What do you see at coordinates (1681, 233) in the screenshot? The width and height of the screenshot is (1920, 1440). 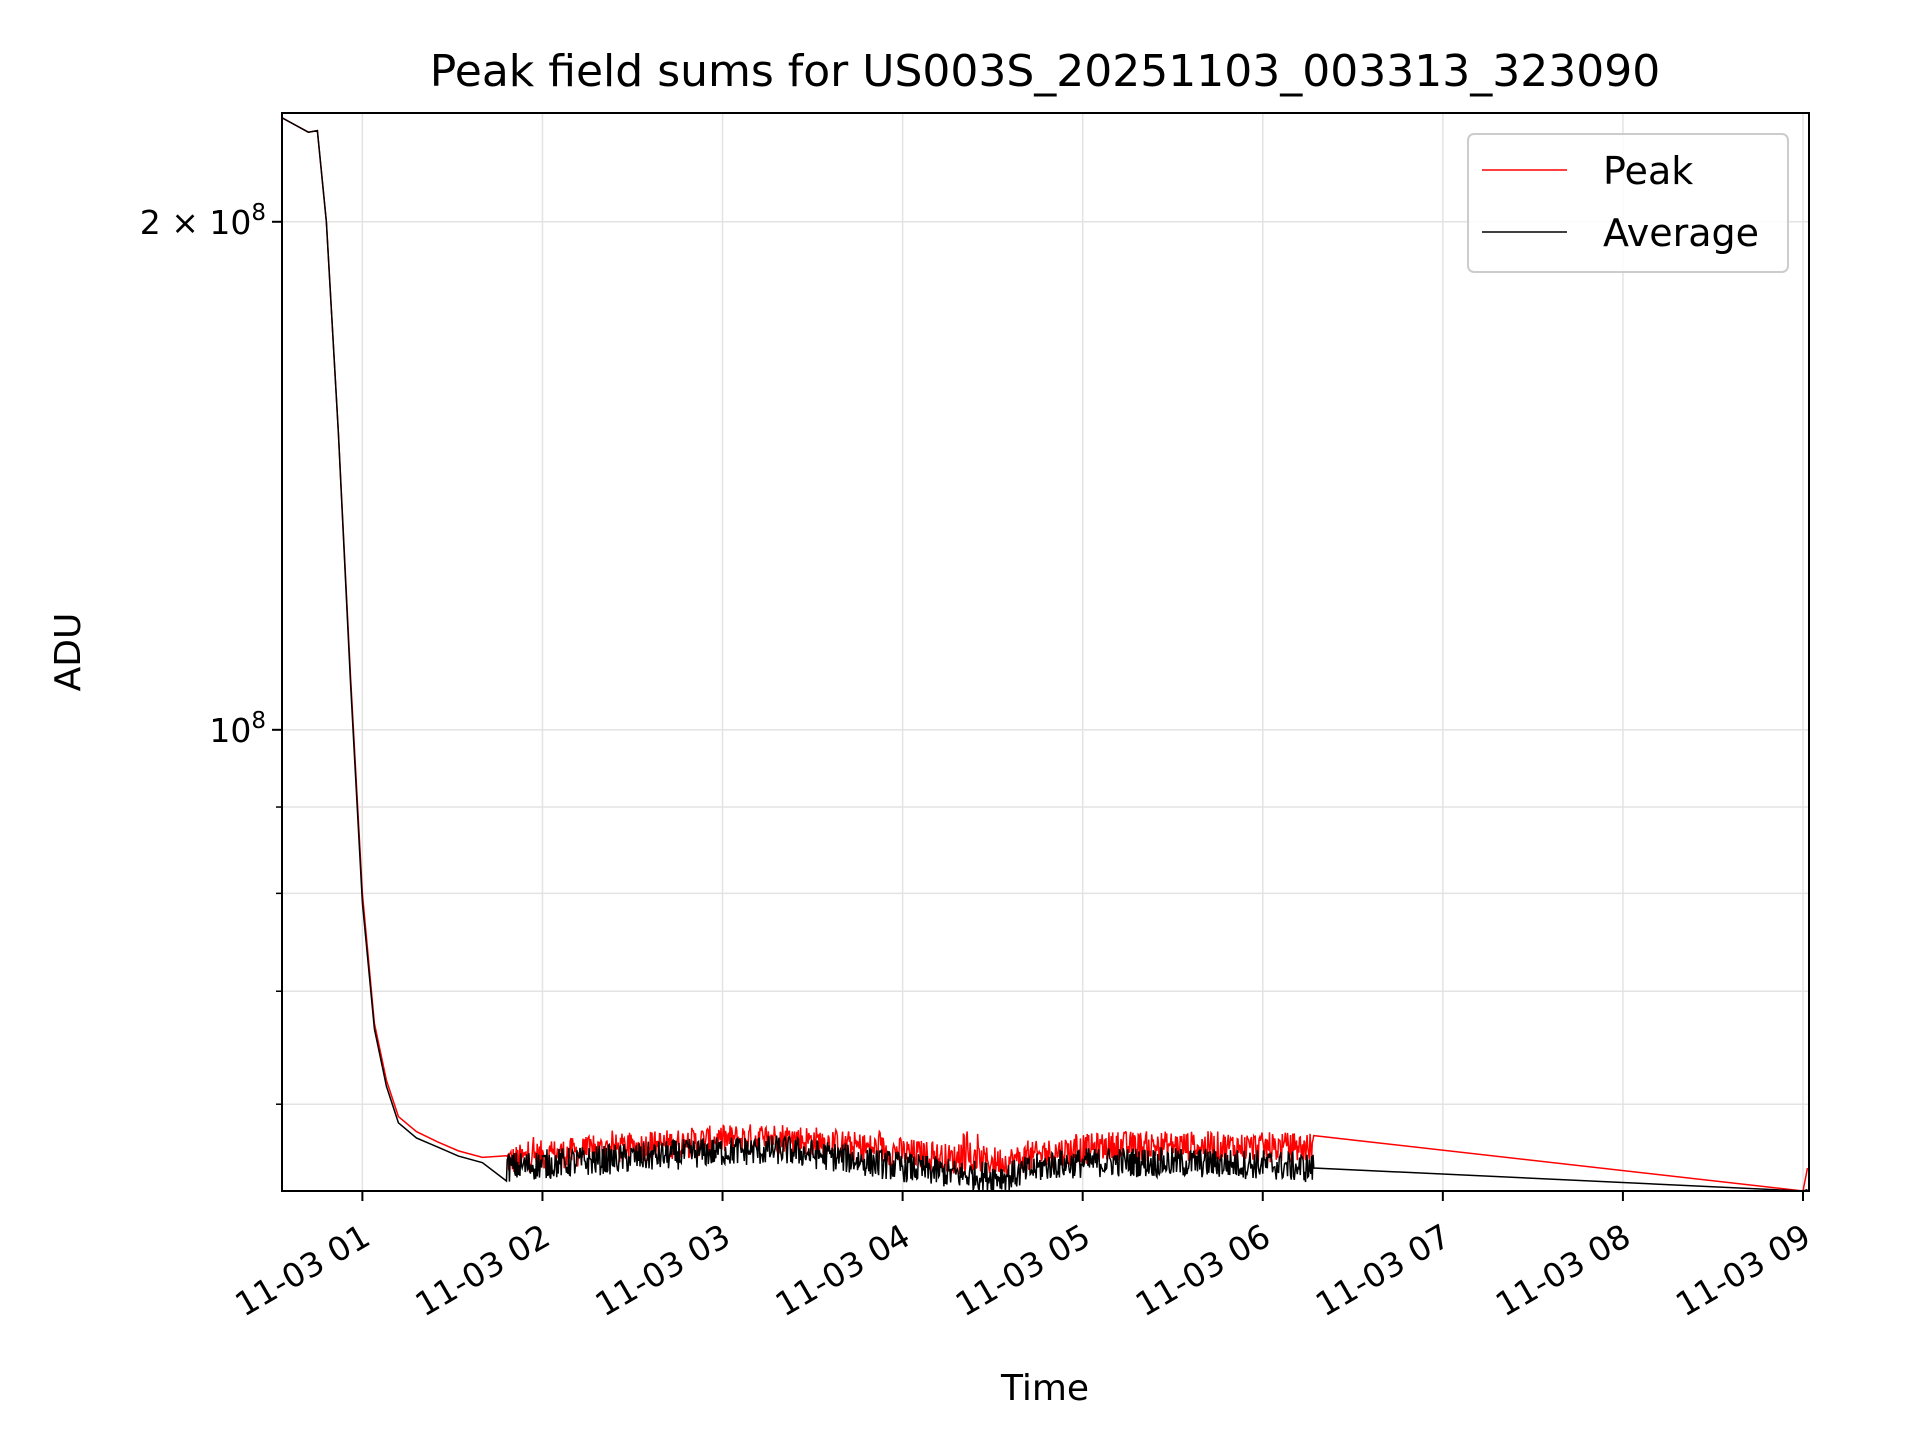 I see `legend-average-label: Average` at bounding box center [1681, 233].